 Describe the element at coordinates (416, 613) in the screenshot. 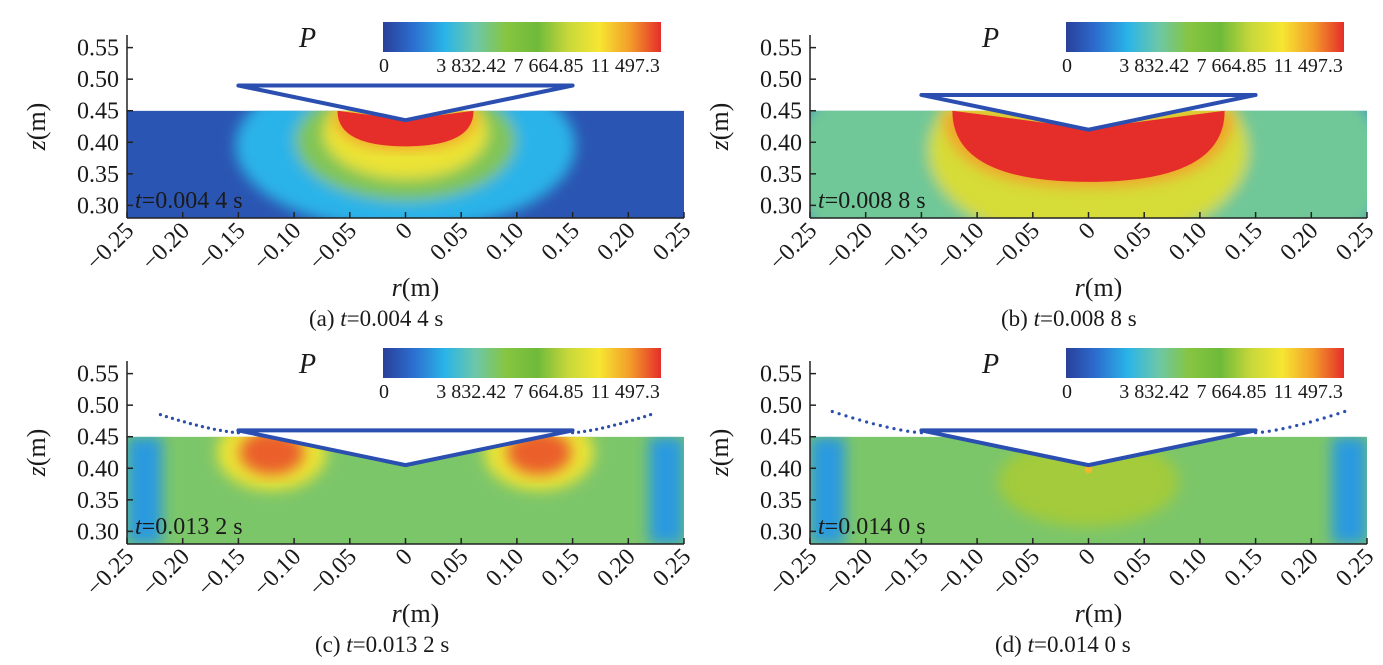

I see `x-axis-label: r(m)` at that location.